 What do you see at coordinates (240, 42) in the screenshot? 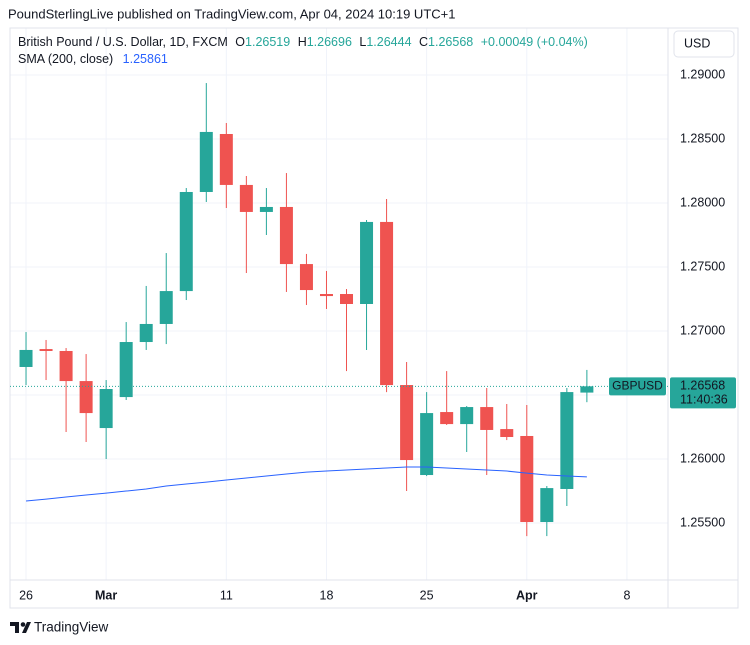
I see `legend-o-label: O` at bounding box center [240, 42].